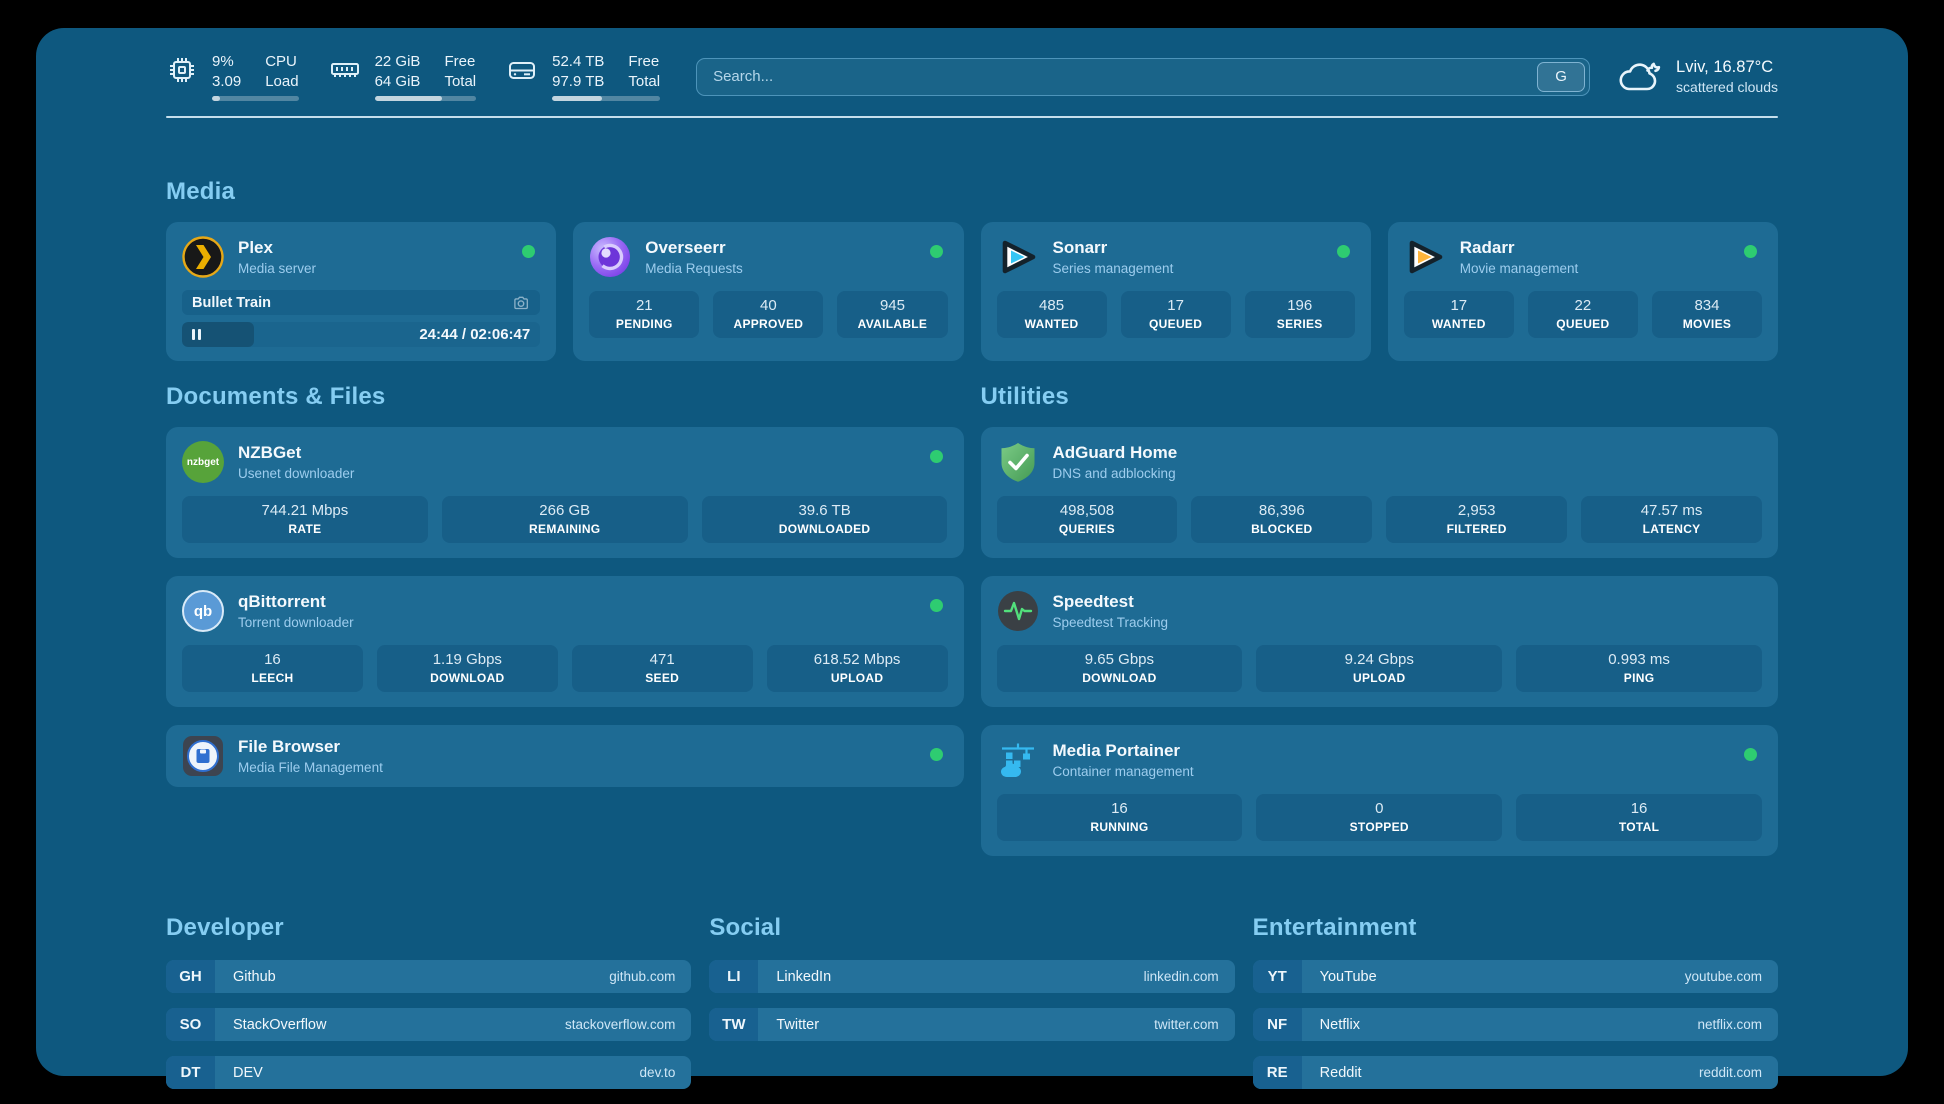 Image resolution: width=1944 pixels, height=1104 pixels. Describe the element at coordinates (1018, 257) in the screenshot. I see `sonarr-logo-icon` at that location.